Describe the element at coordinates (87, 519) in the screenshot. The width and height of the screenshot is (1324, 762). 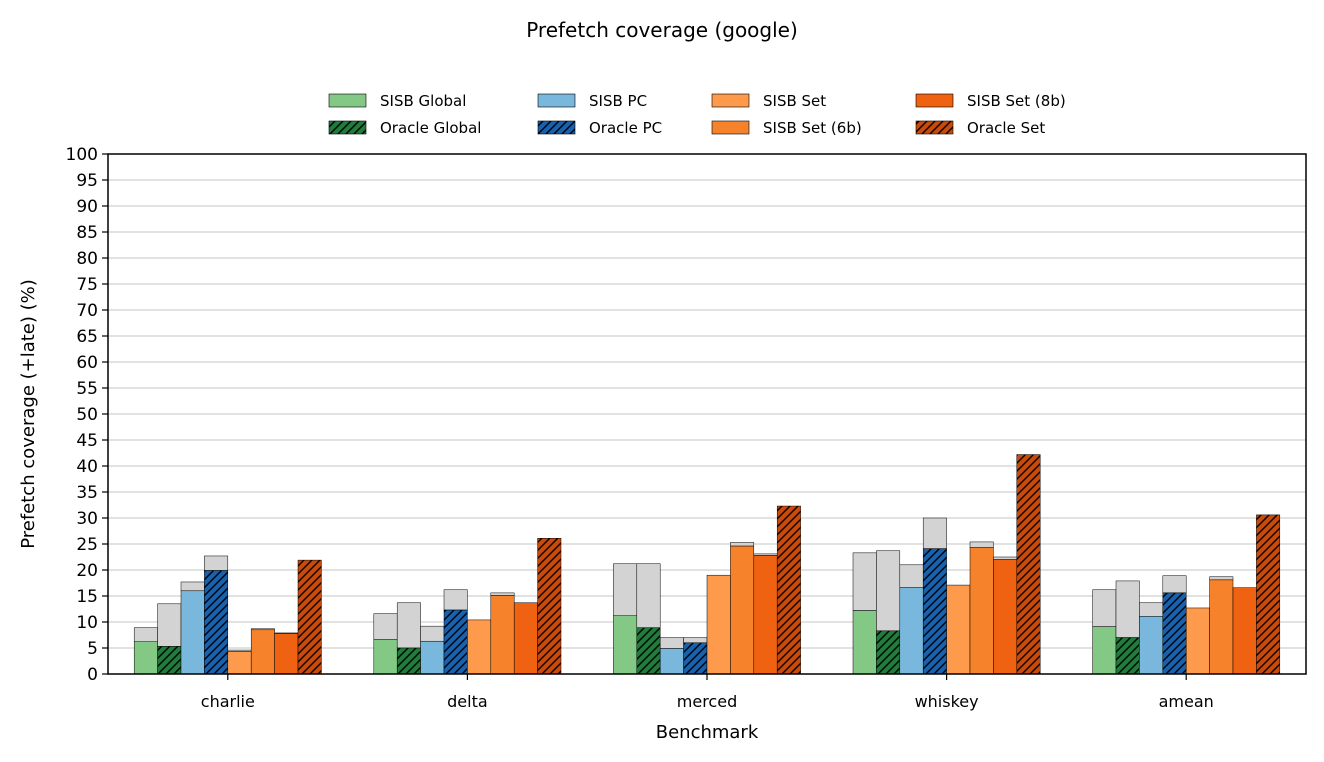
I see `y-tick-label: 30` at that location.